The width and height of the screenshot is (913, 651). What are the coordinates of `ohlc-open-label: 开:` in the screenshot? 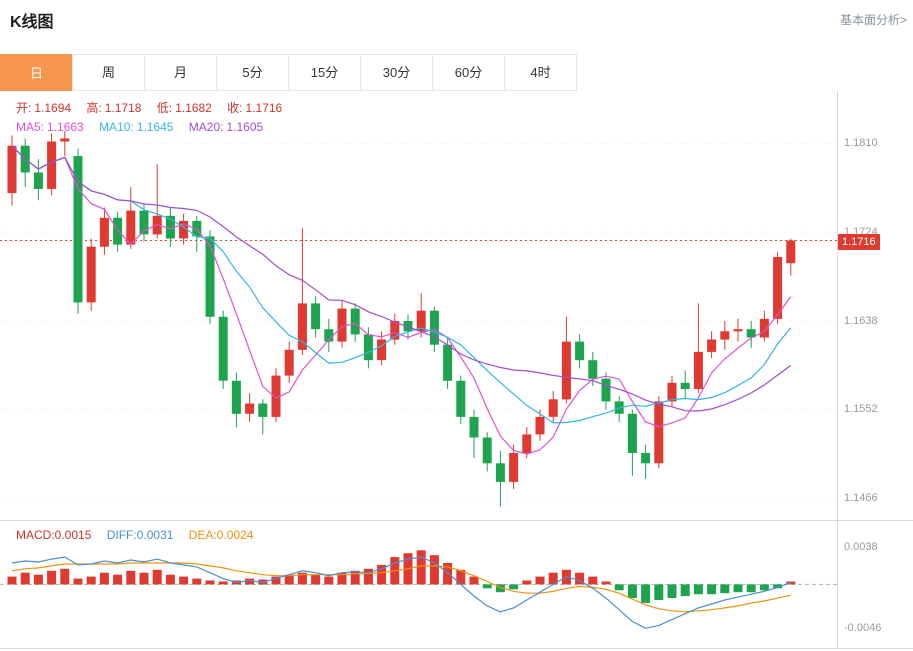 It's located at (24, 108).